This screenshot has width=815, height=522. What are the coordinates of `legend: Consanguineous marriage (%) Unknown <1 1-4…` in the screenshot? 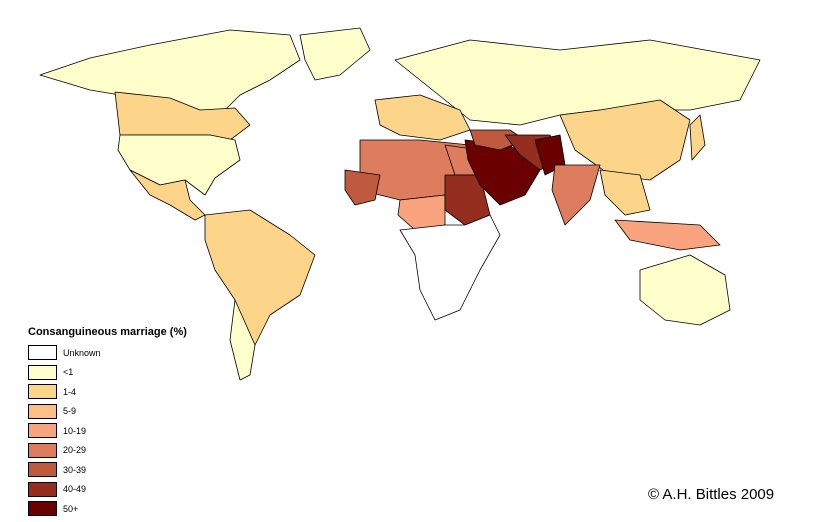 It's located at (107, 422).